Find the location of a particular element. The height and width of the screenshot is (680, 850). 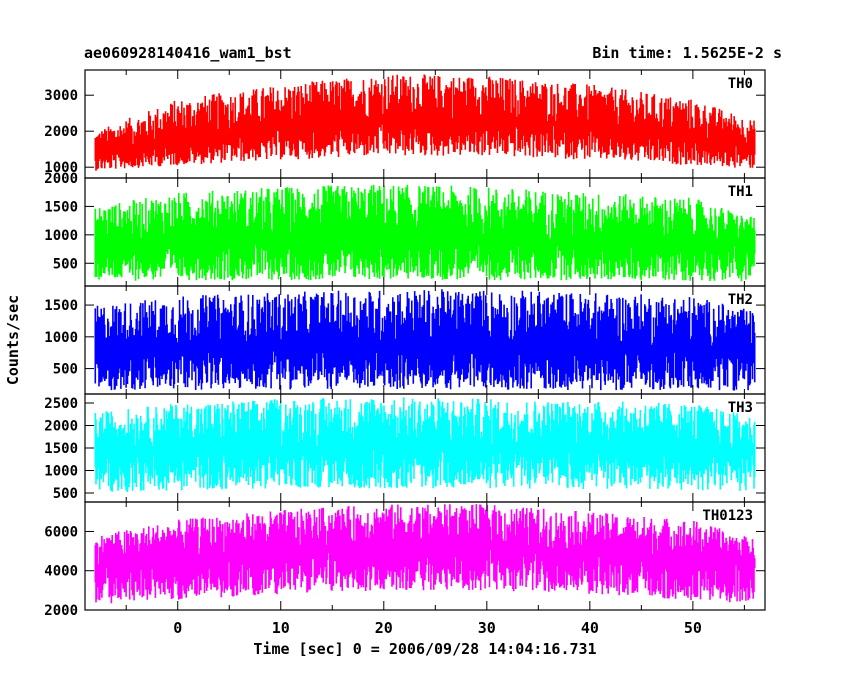

x-axis-label: Time [sec] 0 = 2006/09/28 14:04:16.731 is located at coordinates (424, 649).